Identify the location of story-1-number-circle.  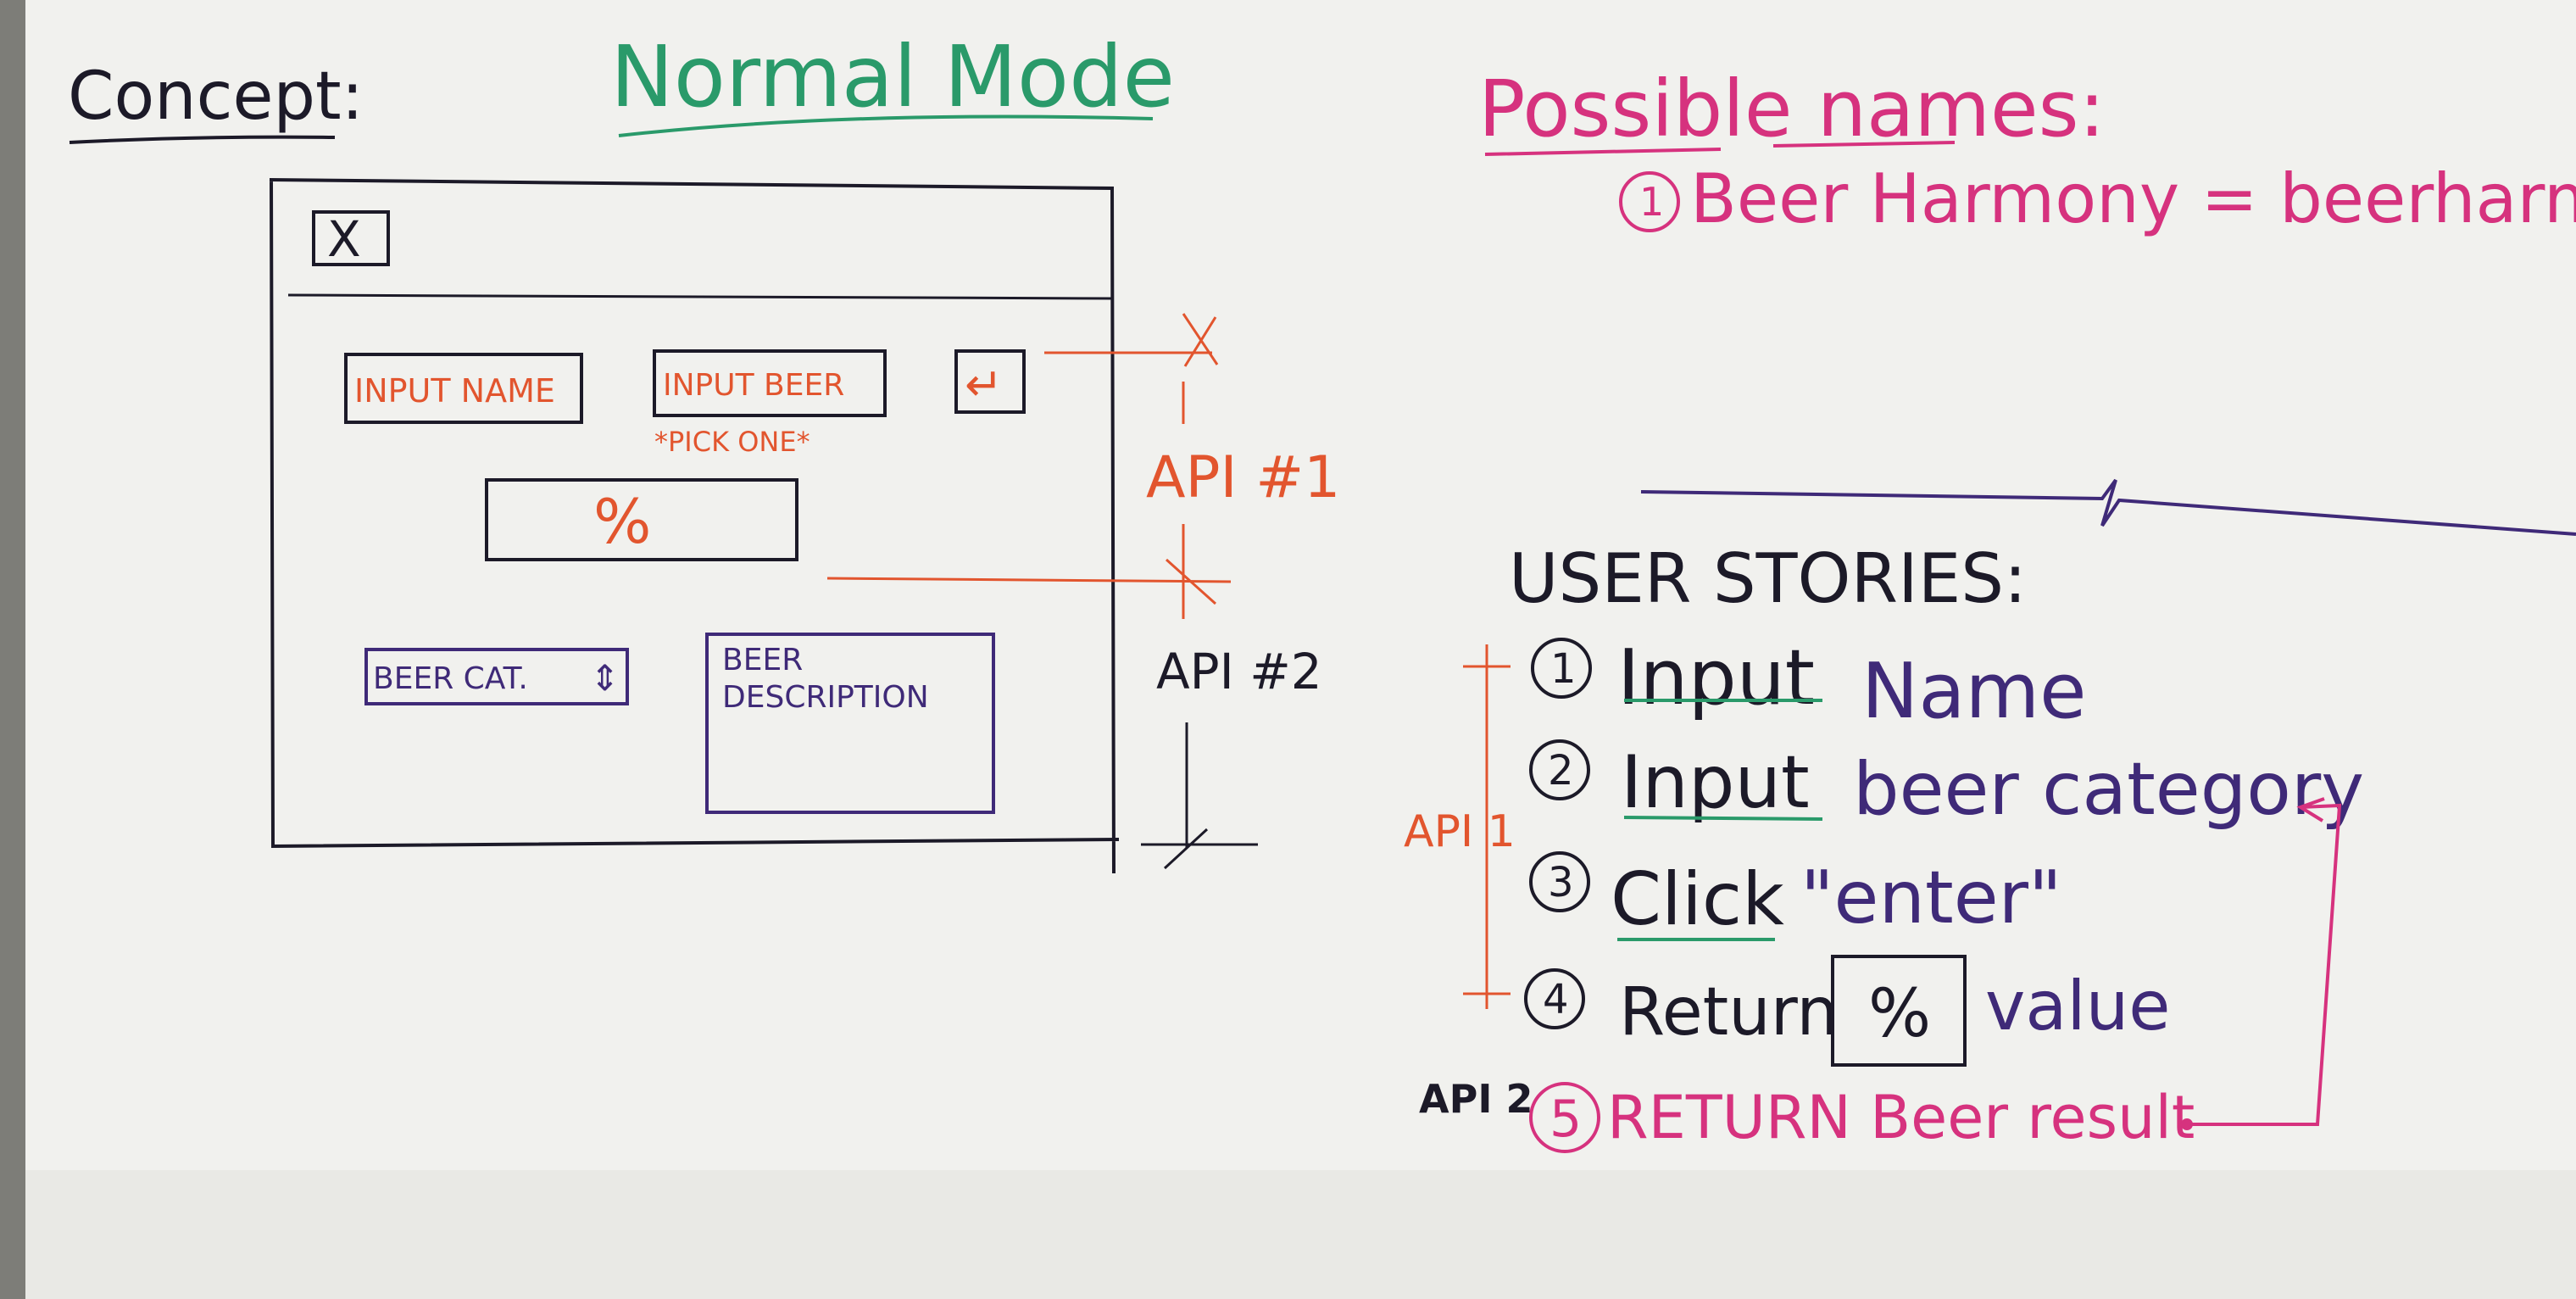
(1561, 668).